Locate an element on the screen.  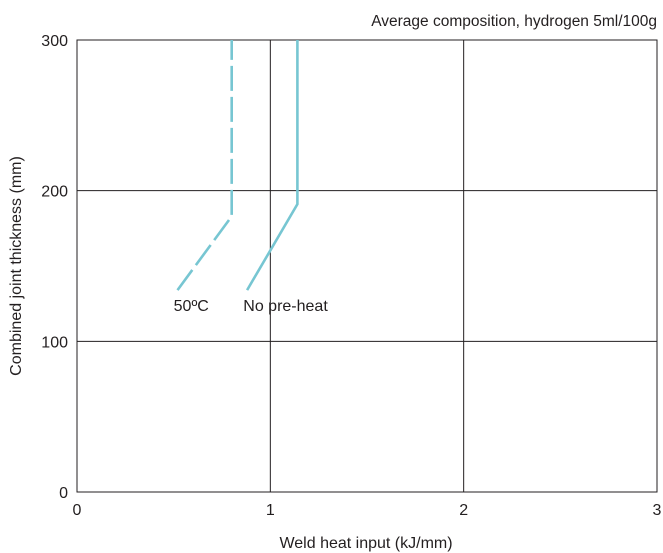
series-annotation: 50ºC is located at coordinates (191, 306).